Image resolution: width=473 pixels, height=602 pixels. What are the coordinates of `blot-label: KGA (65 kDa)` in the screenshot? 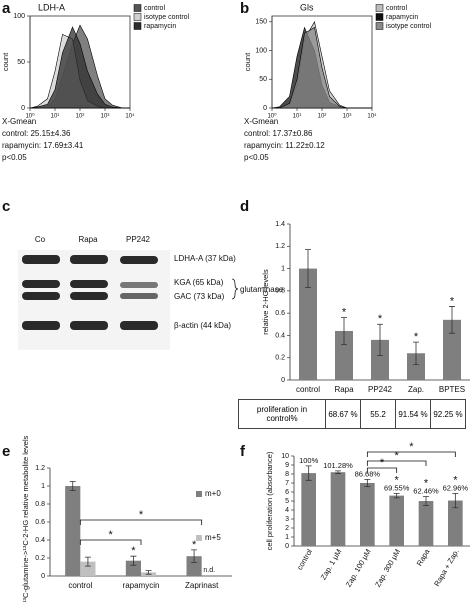 It's located at (199, 282).